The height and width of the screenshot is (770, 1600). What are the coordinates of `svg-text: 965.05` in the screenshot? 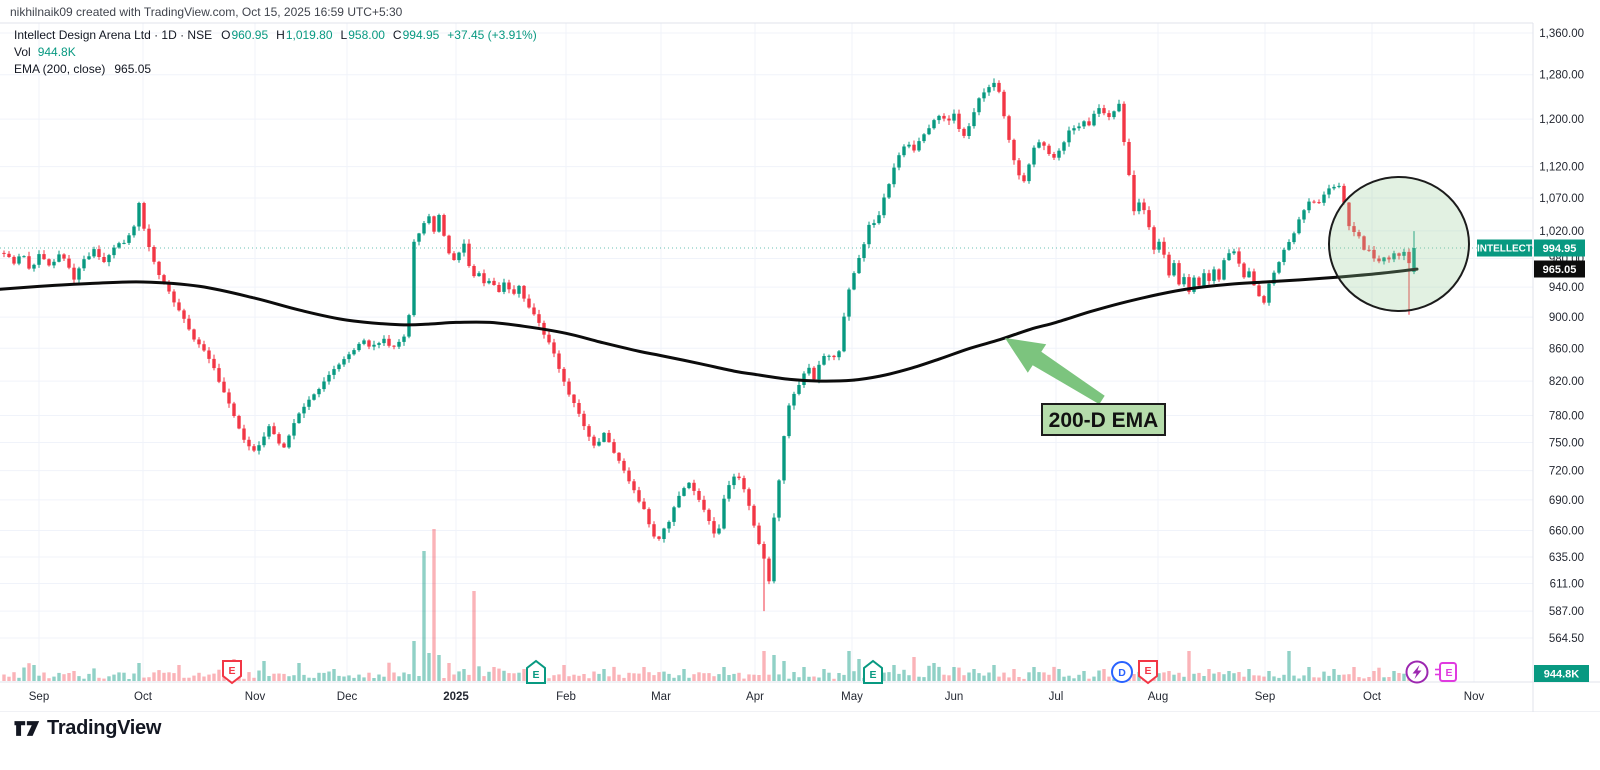 It's located at (1560, 270).